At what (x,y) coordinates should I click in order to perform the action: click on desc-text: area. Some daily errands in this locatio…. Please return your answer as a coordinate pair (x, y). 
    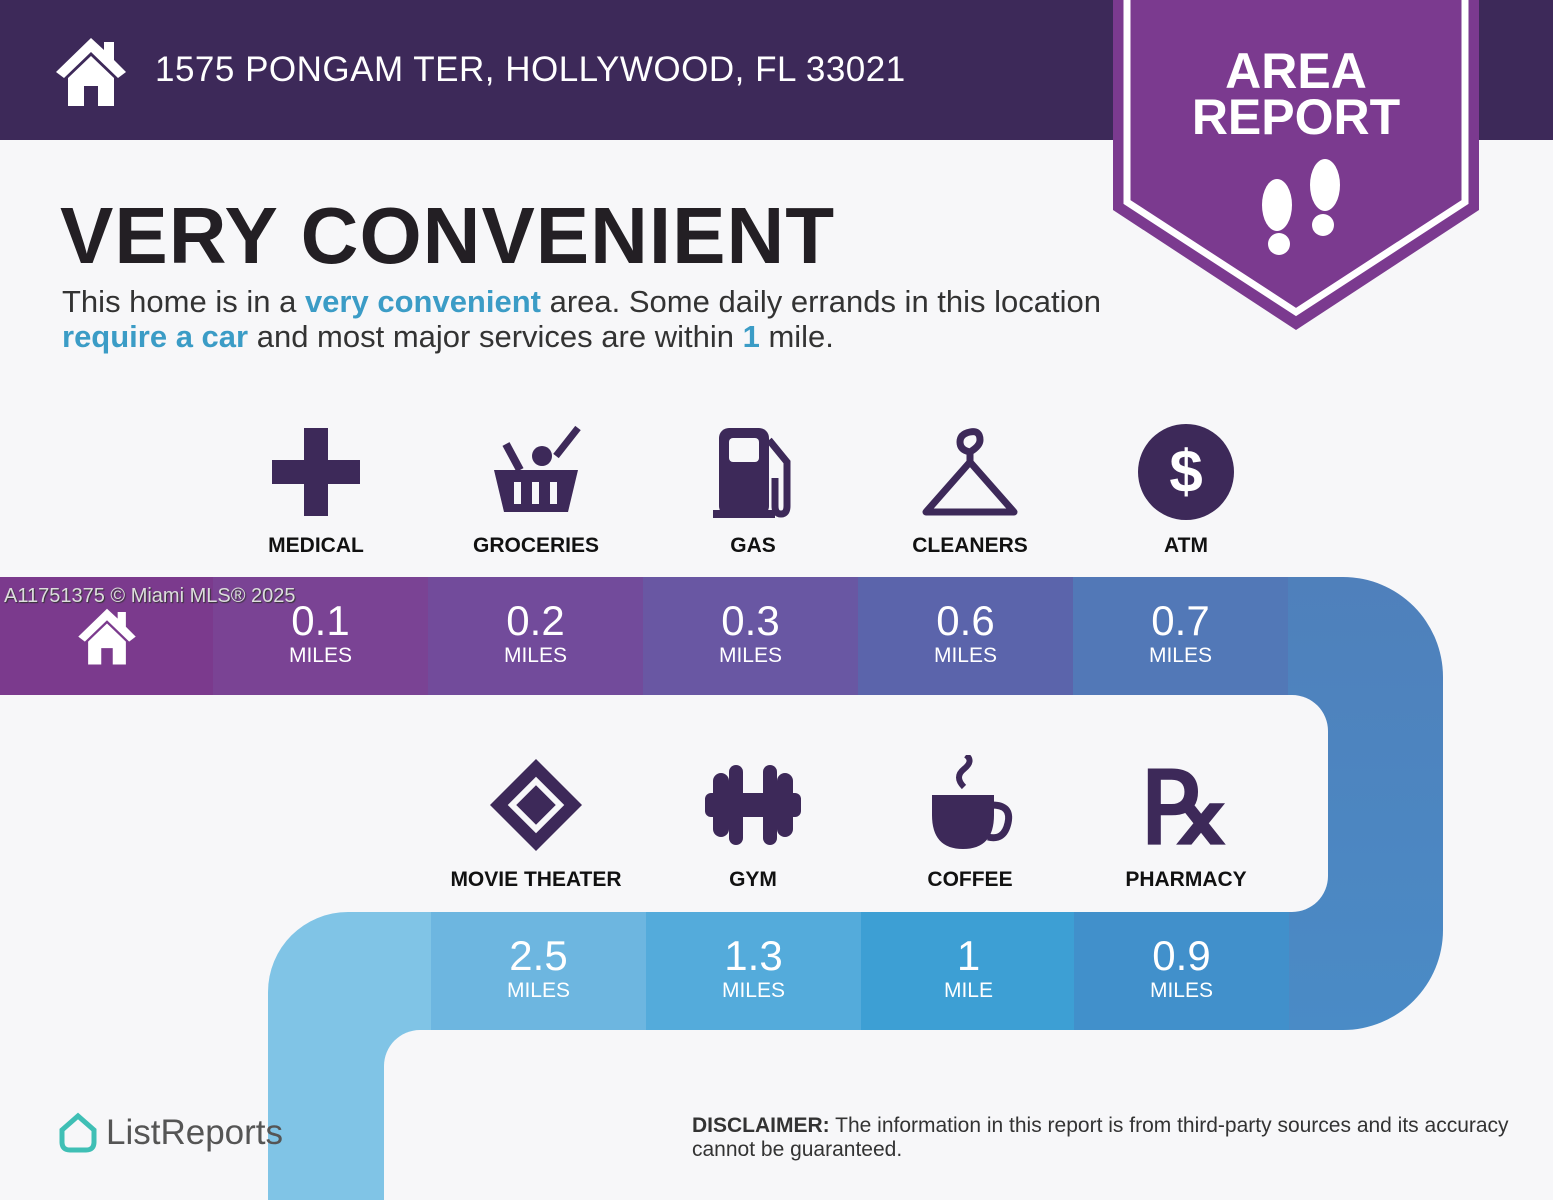
    Looking at the image, I should click on (820, 301).